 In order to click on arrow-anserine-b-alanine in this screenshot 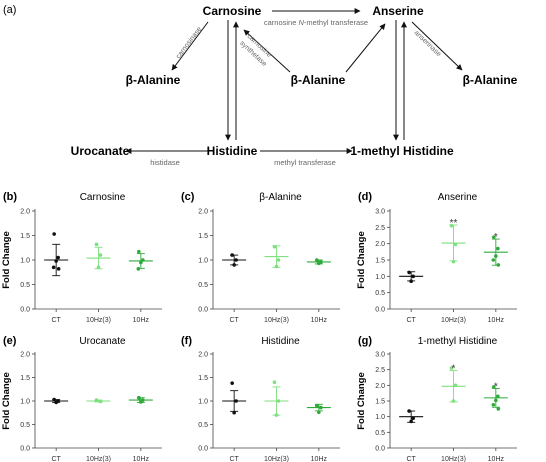, I will do `click(437, 46)`.